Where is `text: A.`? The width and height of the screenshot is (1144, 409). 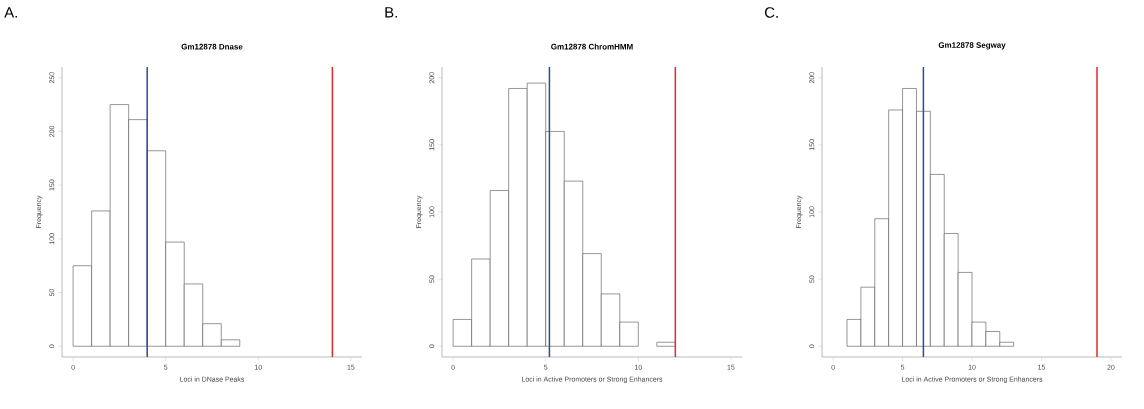 text: A. is located at coordinates (10, 12).